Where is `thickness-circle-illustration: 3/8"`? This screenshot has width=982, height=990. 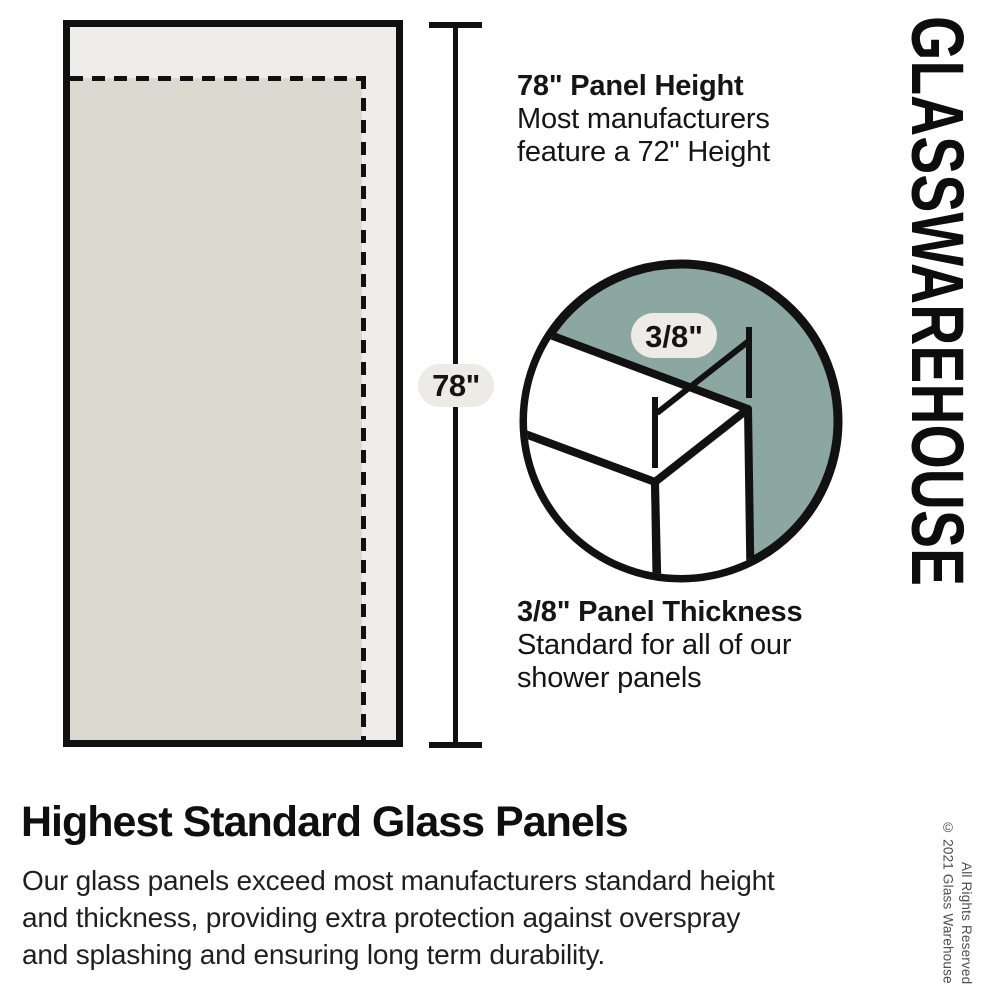
thickness-circle-illustration: 3/8" is located at coordinates (681, 421).